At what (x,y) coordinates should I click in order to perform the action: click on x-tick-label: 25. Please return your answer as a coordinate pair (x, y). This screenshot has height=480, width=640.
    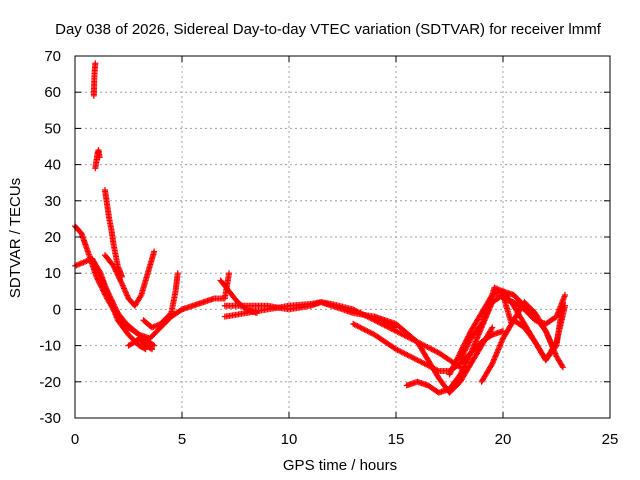
    Looking at the image, I should click on (610, 439).